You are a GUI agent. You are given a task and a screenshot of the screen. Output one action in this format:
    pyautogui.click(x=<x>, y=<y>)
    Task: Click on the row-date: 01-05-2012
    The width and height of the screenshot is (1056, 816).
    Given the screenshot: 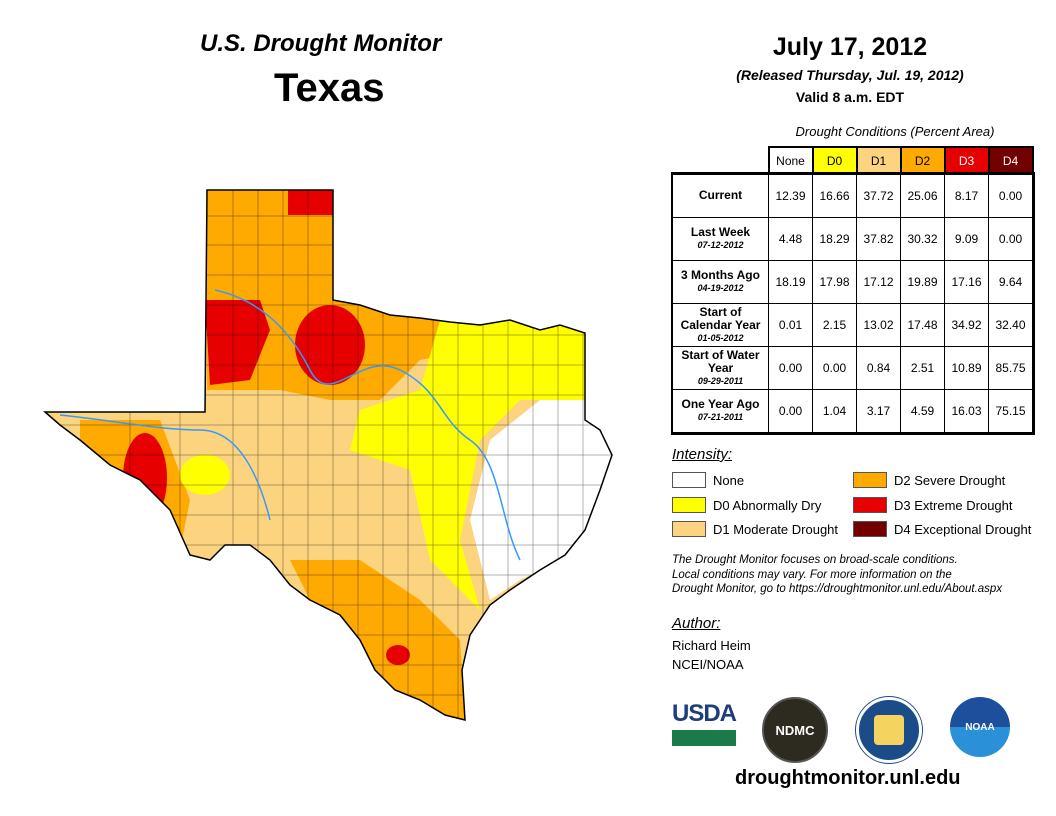 What is the action you would take?
    pyautogui.click(x=720, y=337)
    